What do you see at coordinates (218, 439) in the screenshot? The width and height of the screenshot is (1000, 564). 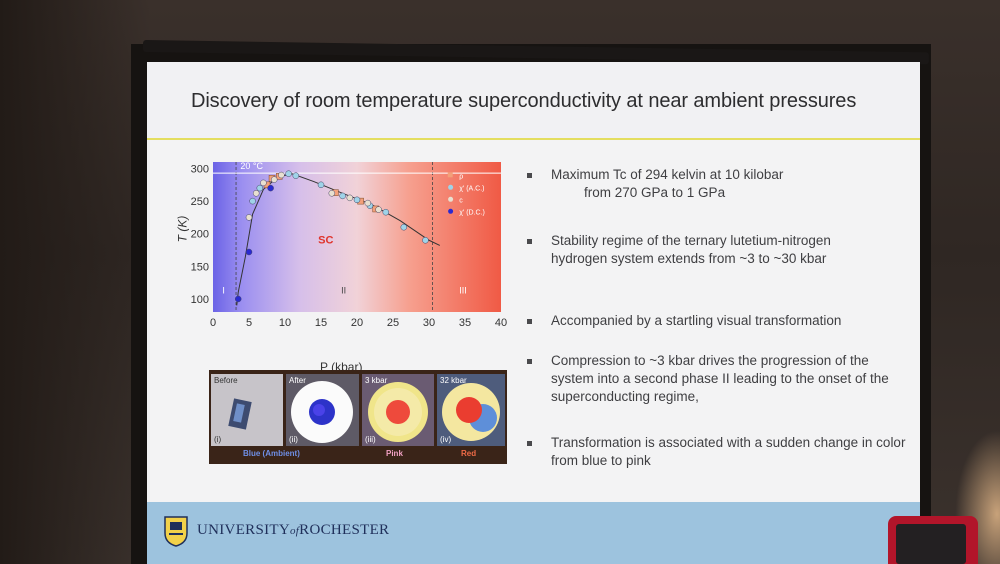 I see `panel-index: (i)` at bounding box center [218, 439].